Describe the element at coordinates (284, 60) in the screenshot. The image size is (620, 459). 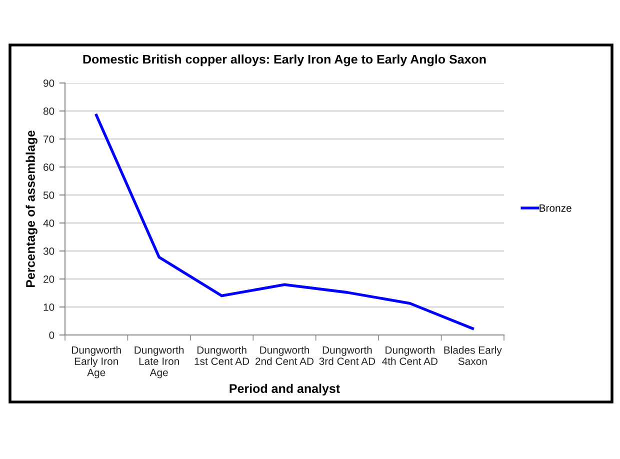
I see `chart-title: Domestic British copper alloys: Early Iron Age to Early Anglo Saxon` at that location.